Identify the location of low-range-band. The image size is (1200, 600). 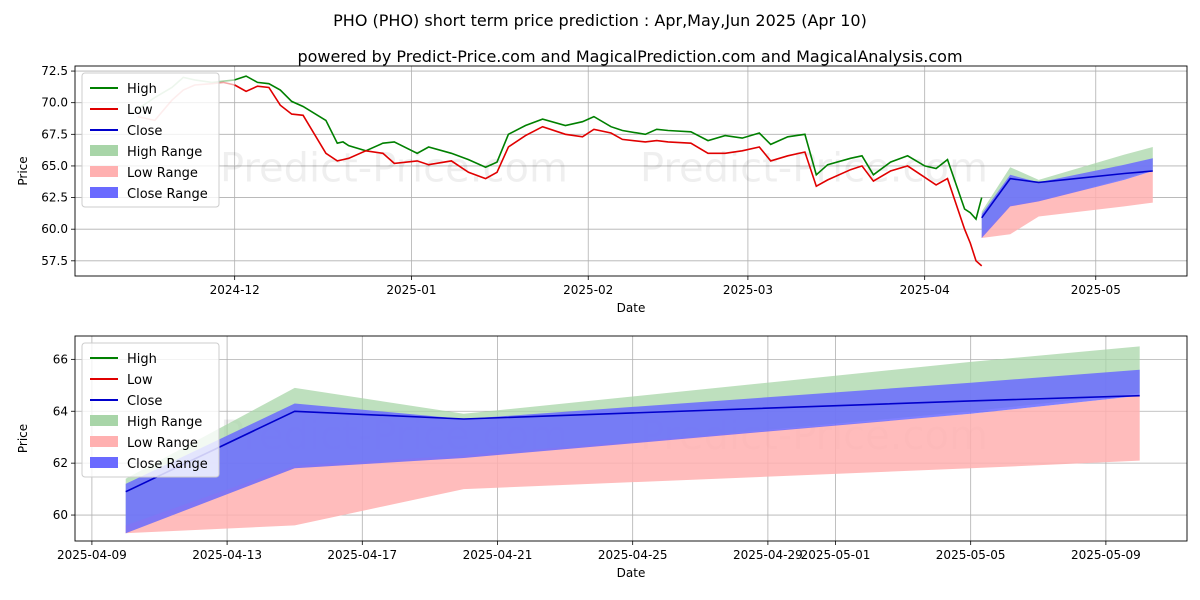
(1067, 204).